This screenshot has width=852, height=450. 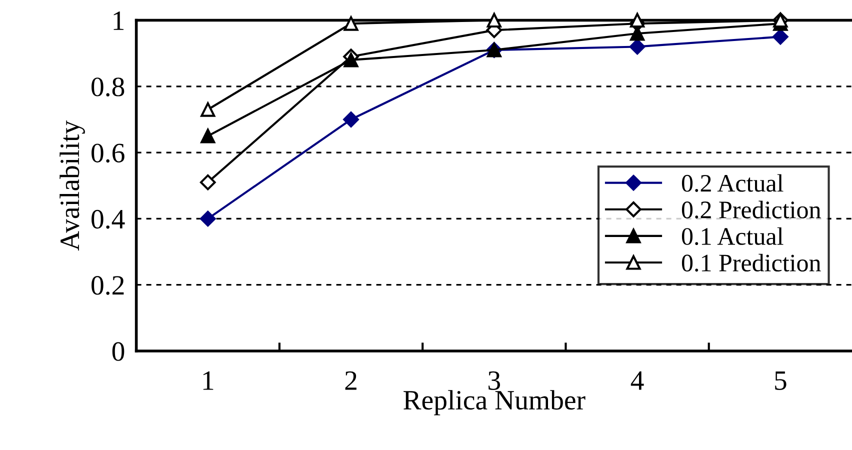 I want to click on y-axis-title: Availability, so click(x=72, y=185).